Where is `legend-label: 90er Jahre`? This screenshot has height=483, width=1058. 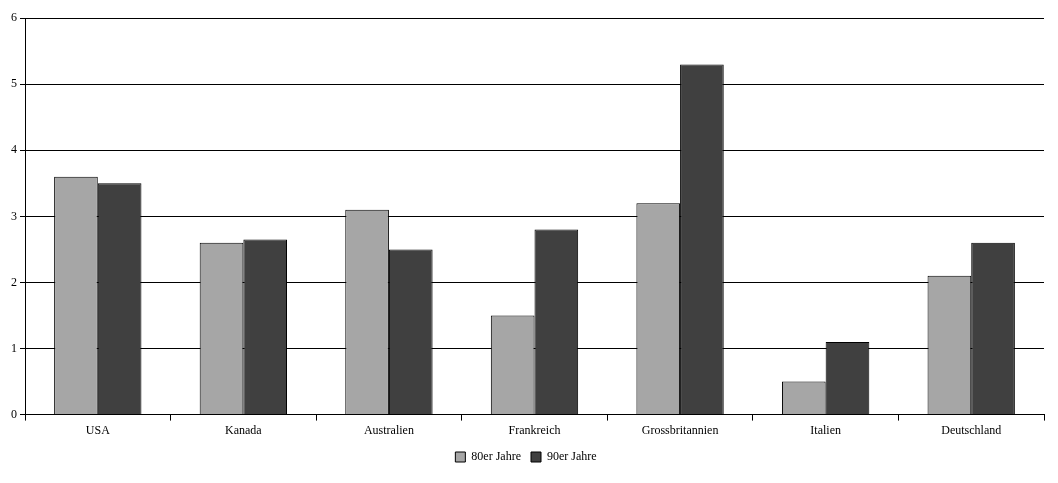
legend-label: 90er Jahre is located at coordinates (572, 456).